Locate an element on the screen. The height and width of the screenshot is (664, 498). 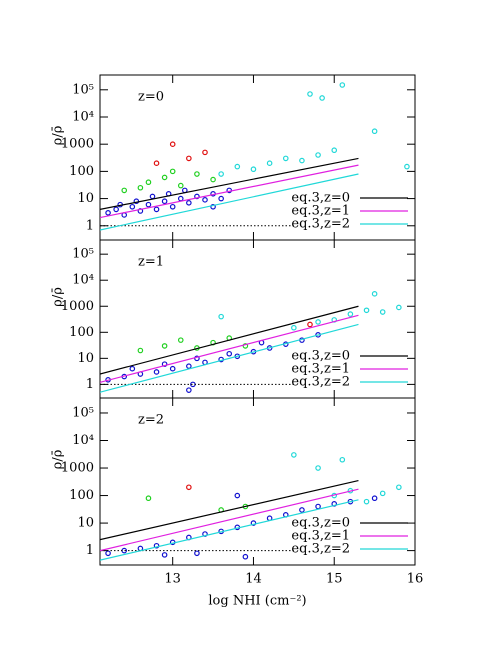
panel-label: z=0 is located at coordinates (151, 97).